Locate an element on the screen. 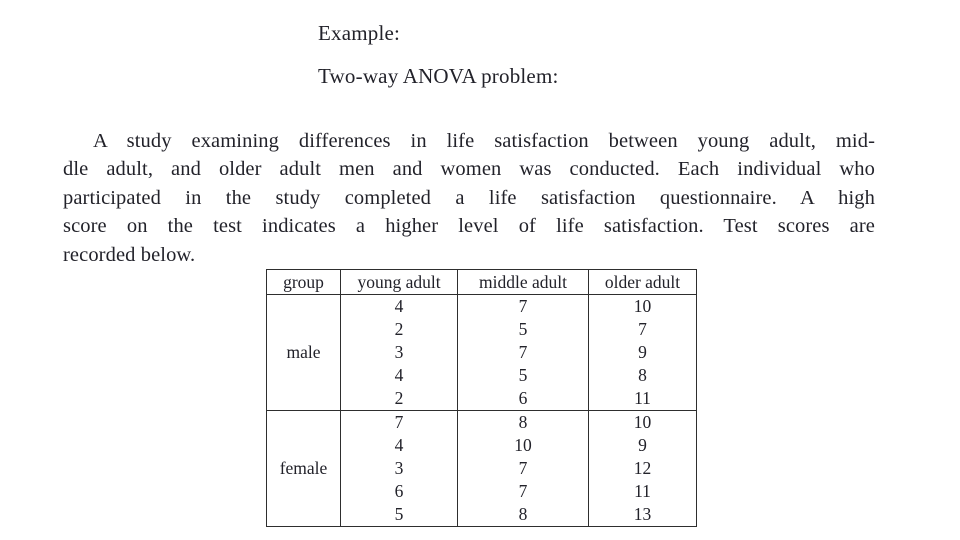 The height and width of the screenshot is (540, 960). table-row: 3 7 9 is located at coordinates (482, 352).